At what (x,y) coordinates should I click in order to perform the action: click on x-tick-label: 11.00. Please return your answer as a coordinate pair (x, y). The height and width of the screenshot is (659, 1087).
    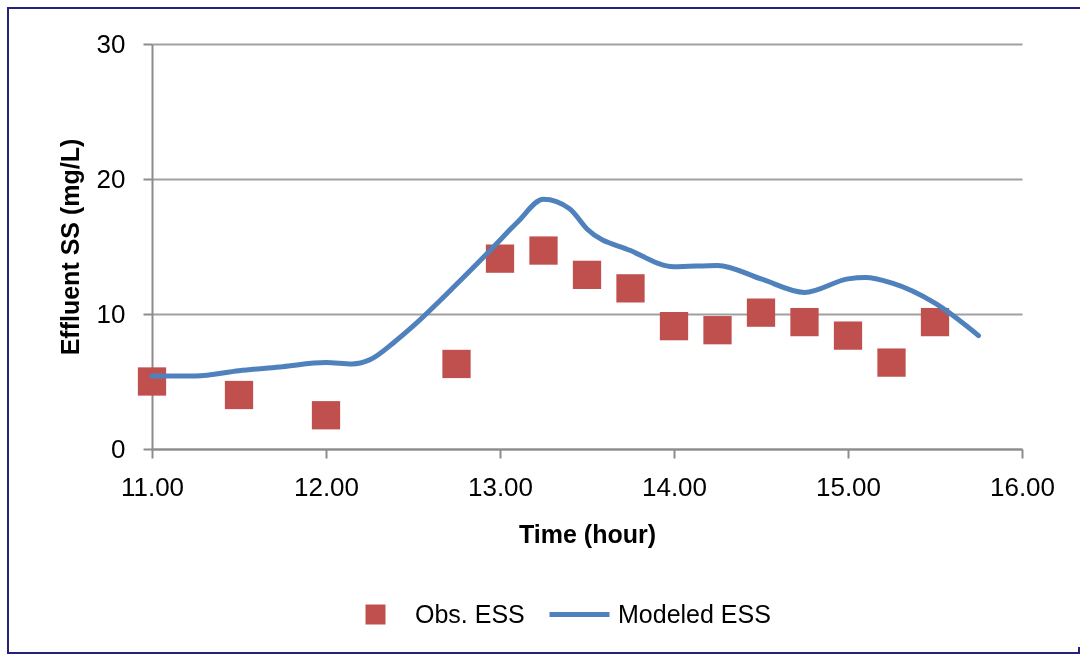
    Looking at the image, I should click on (152, 486).